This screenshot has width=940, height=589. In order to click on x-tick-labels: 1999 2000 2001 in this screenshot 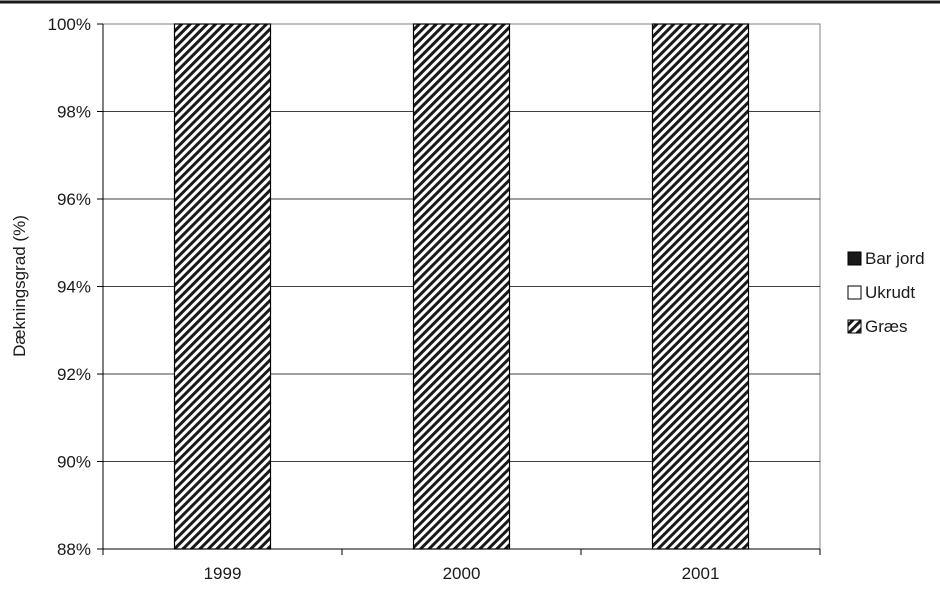, I will do `click(462, 573)`.